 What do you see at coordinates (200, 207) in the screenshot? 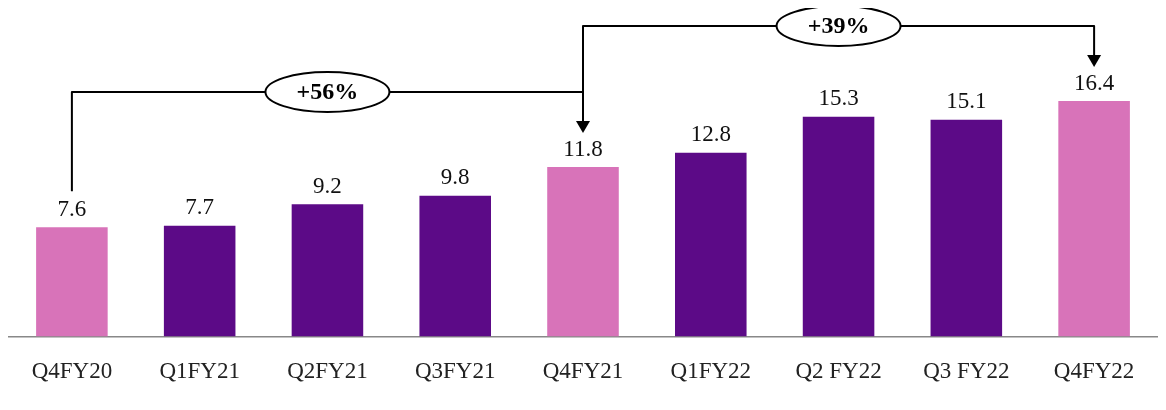
I see `data-label: 7.7` at bounding box center [200, 207].